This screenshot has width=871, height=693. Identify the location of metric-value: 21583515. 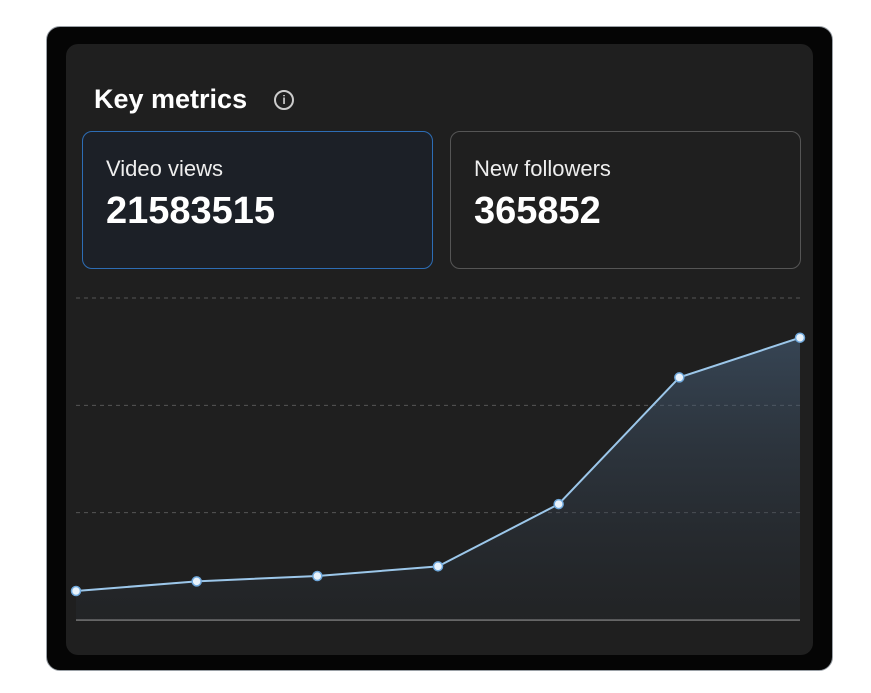
(191, 211).